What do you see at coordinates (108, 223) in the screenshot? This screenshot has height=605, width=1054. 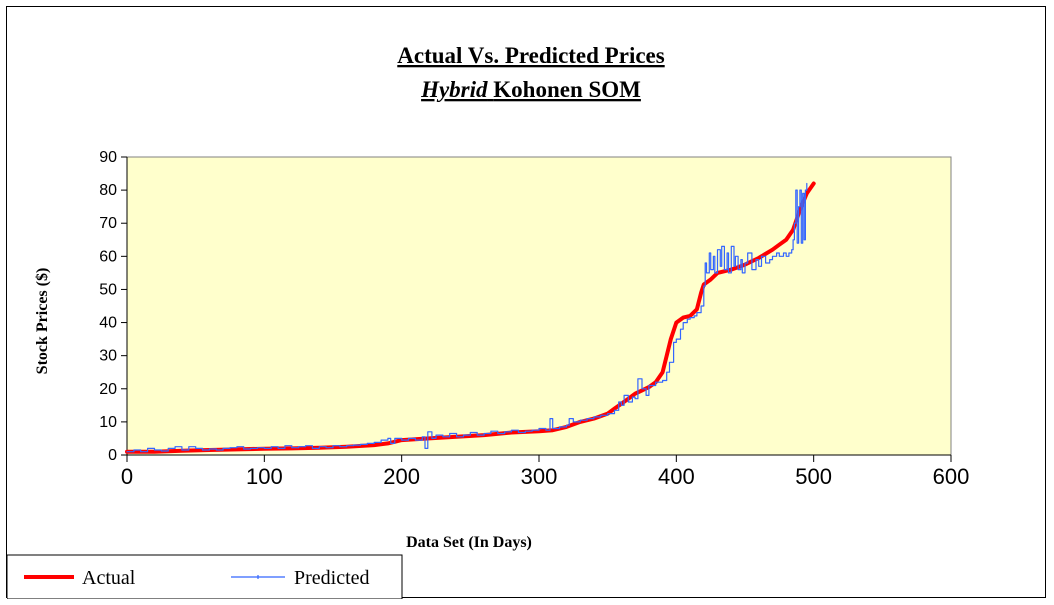 I see `y-tick-label: 70` at bounding box center [108, 223].